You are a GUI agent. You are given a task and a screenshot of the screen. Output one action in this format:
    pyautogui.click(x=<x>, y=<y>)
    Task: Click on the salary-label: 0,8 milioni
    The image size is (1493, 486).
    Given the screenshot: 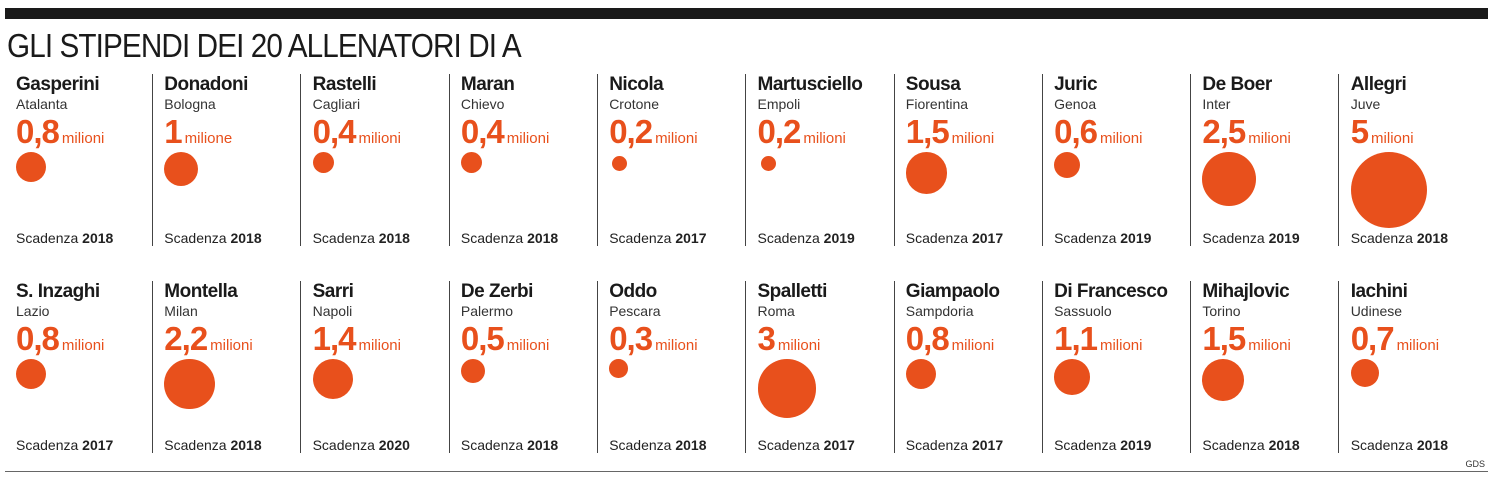 What is the action you would take?
    pyautogui.click(x=950, y=339)
    